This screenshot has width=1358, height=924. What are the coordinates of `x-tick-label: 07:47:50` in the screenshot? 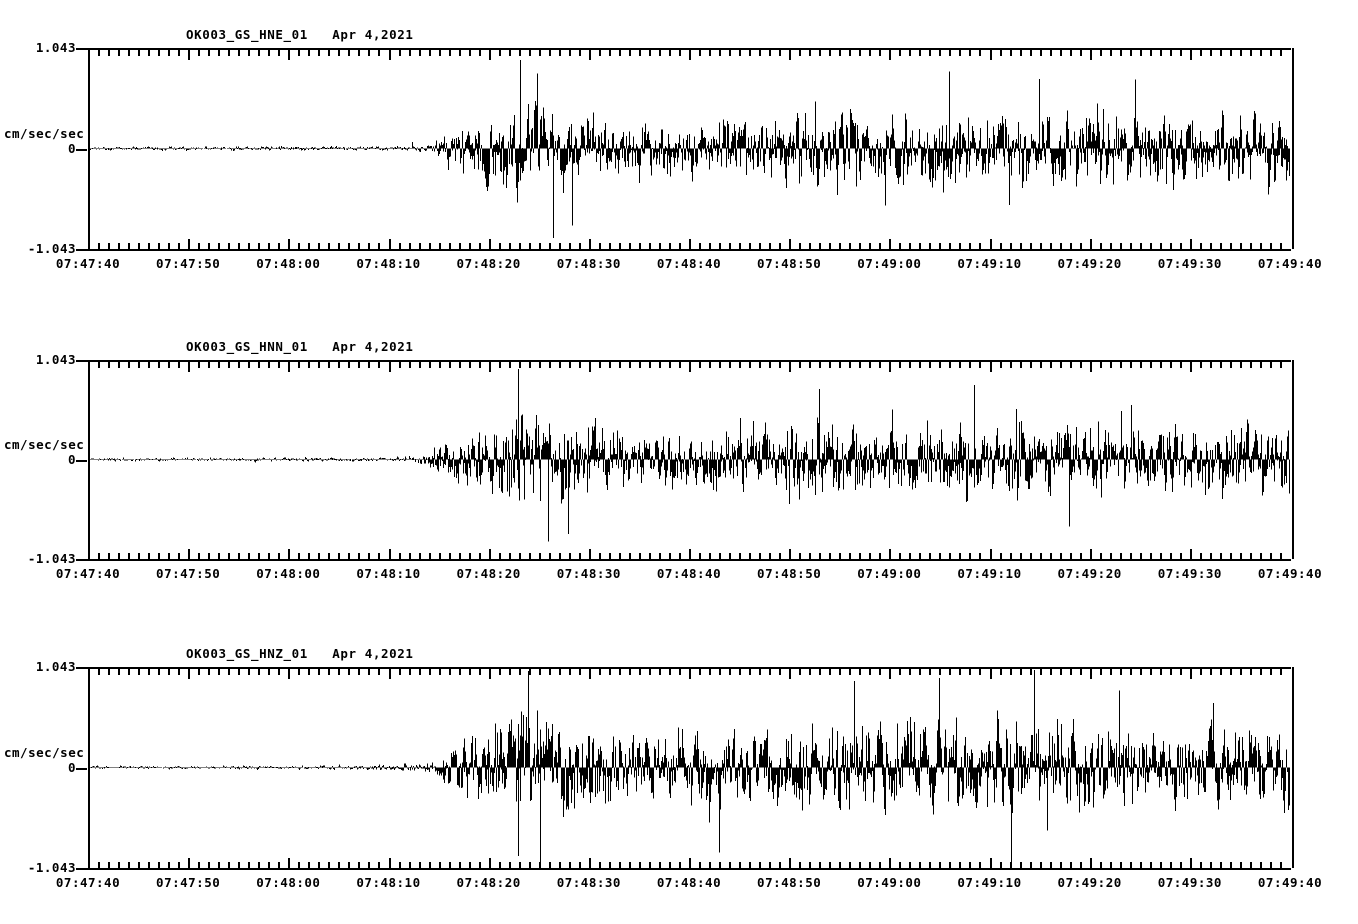 It's located at (188, 263).